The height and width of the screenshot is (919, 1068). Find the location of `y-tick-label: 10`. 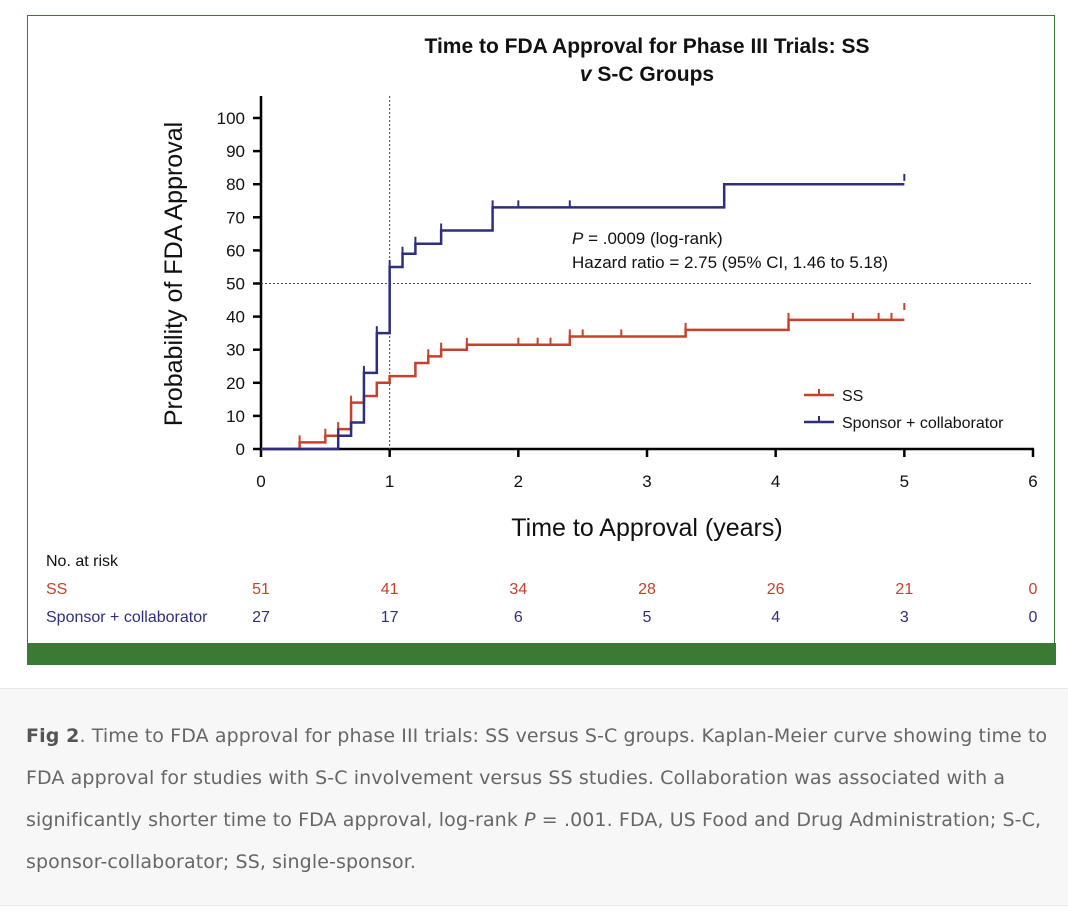

y-tick-label: 10 is located at coordinates (235, 416).